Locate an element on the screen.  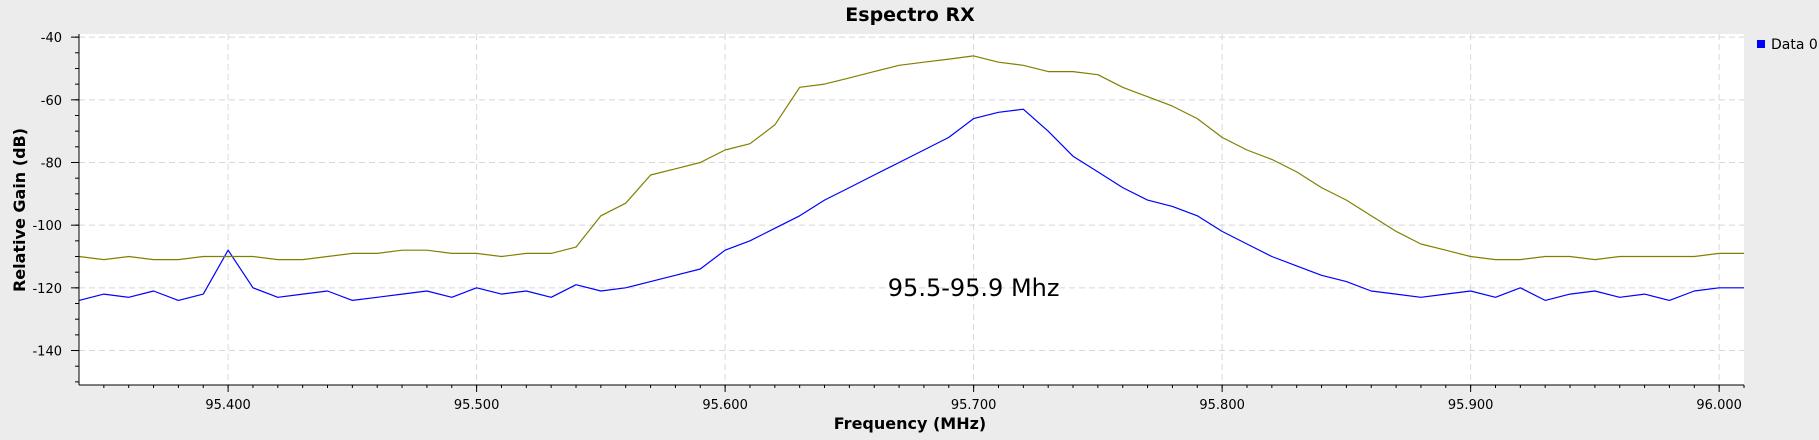
x-tick-label-4: 95.800 is located at coordinates (1222, 405).